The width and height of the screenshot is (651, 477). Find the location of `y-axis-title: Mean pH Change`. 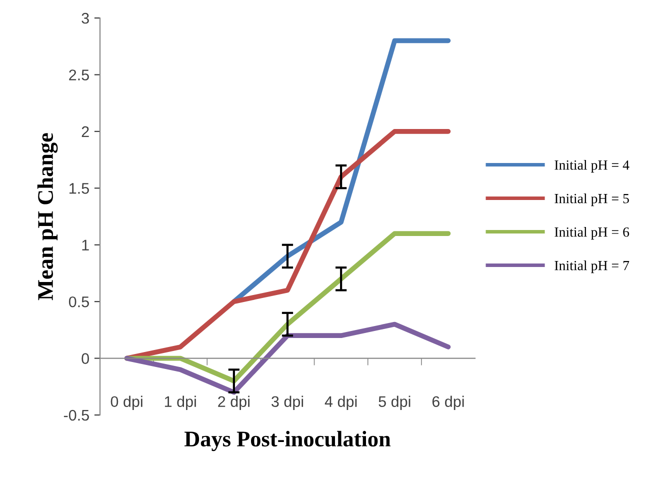

y-axis-title: Mean pH Change is located at coordinates (47, 216).